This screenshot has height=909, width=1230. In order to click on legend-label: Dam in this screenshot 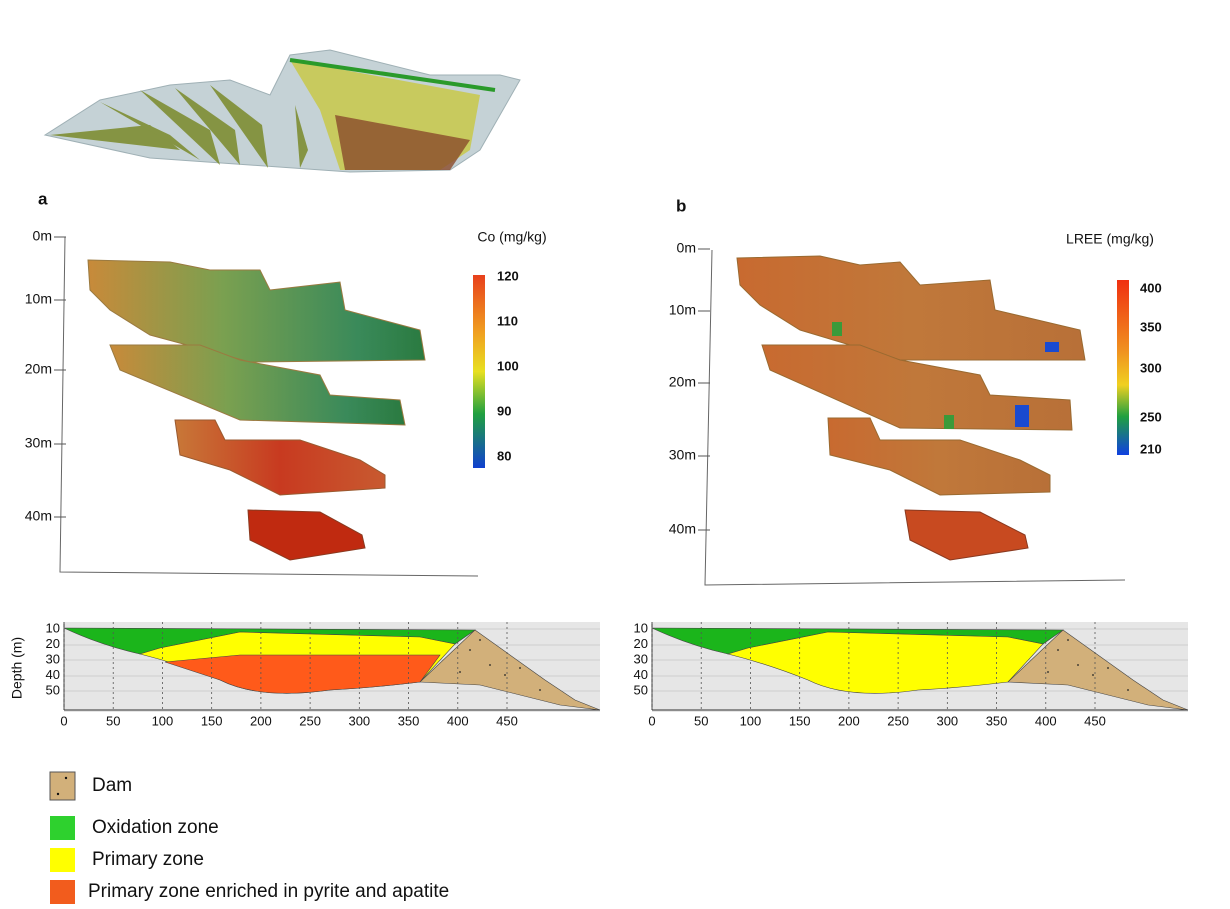, I will do `click(112, 785)`.